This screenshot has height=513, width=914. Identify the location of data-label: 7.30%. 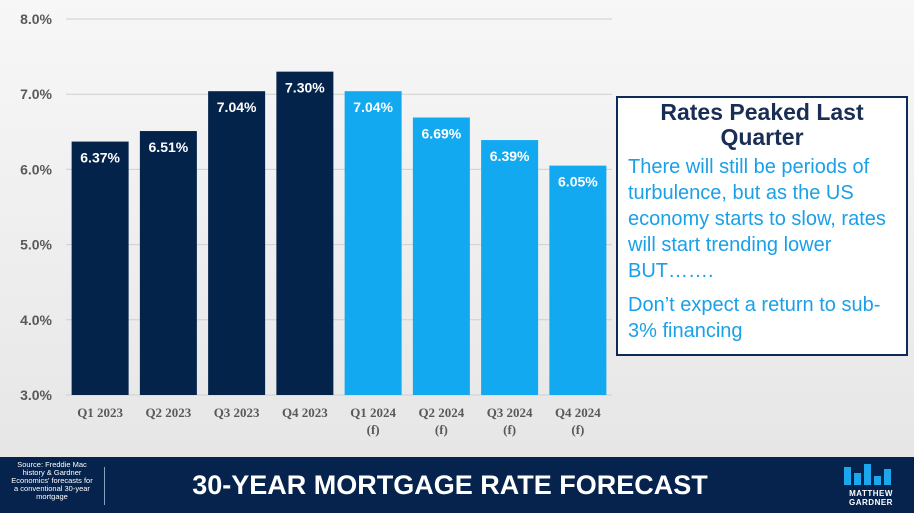
(305, 88).